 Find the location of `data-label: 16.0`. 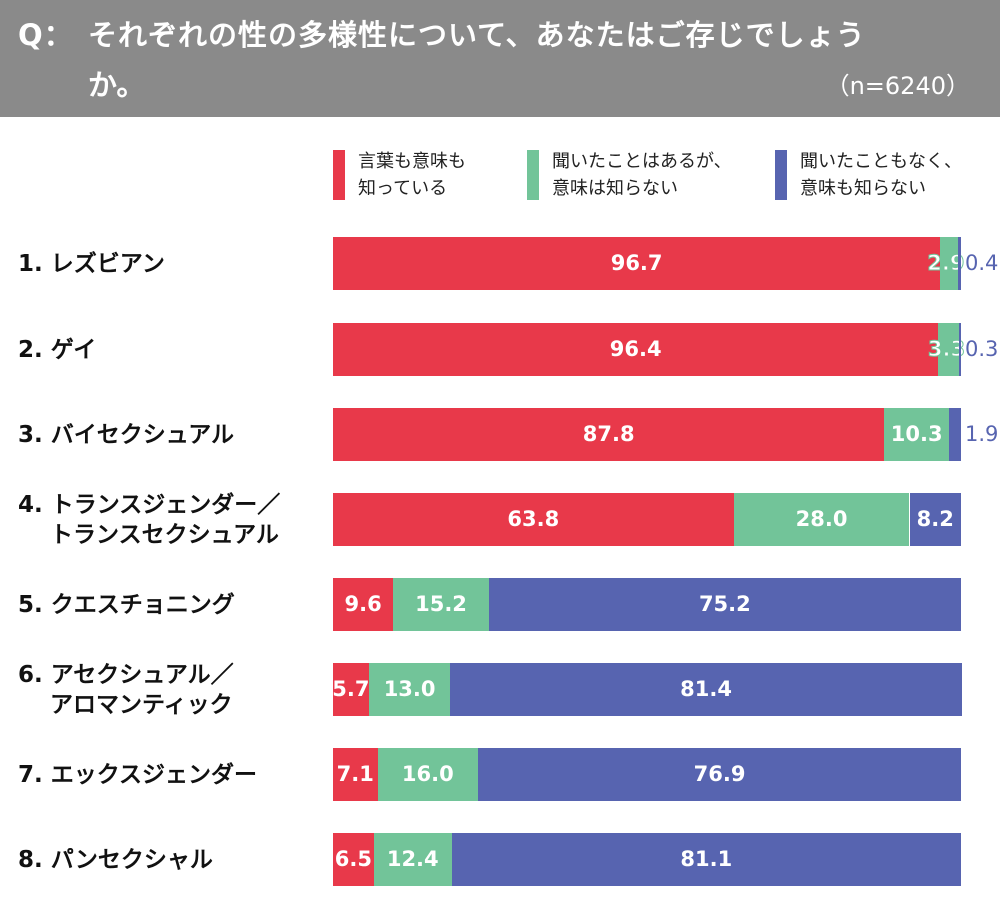

data-label: 16.0 is located at coordinates (427, 774).